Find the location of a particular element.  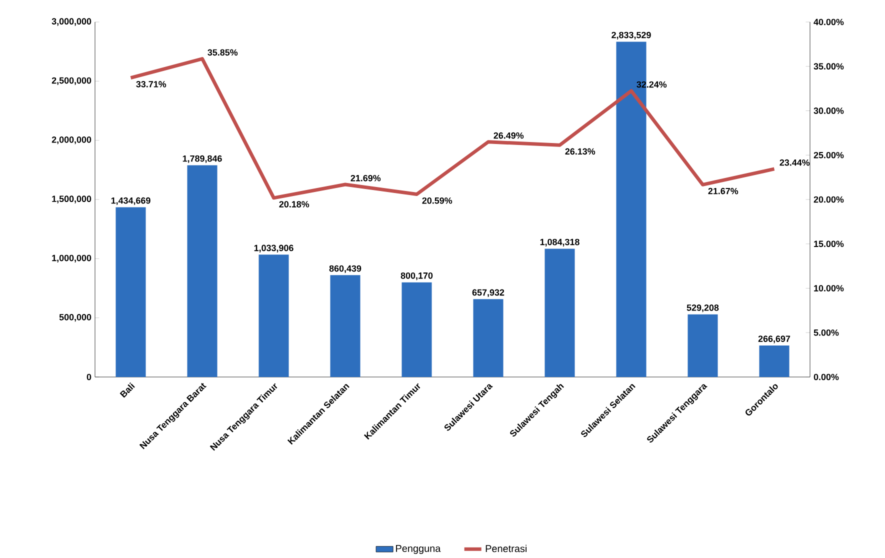

data-label: 35.85% is located at coordinates (223, 52).